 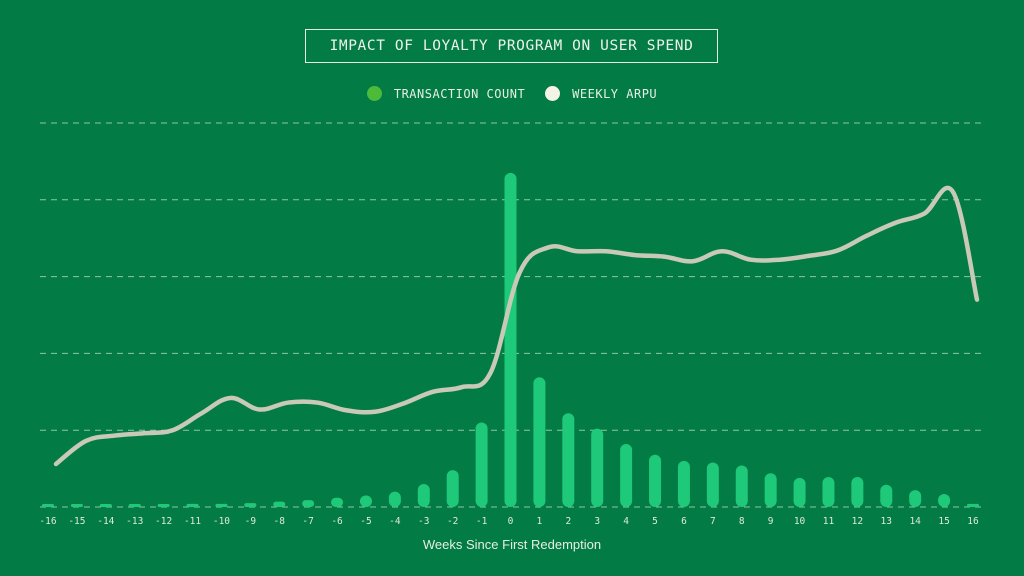 I want to click on x-tick-label: 2, so click(x=568, y=521).